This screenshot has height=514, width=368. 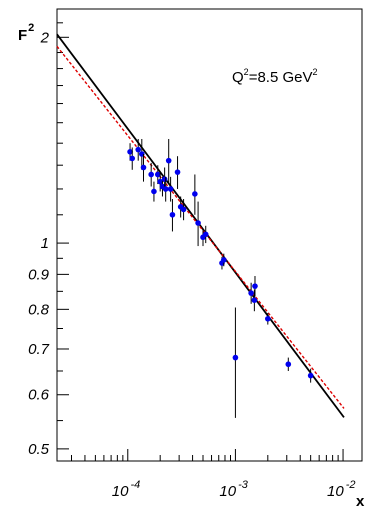 I want to click on y-tick-label: 2, so click(x=45, y=37).